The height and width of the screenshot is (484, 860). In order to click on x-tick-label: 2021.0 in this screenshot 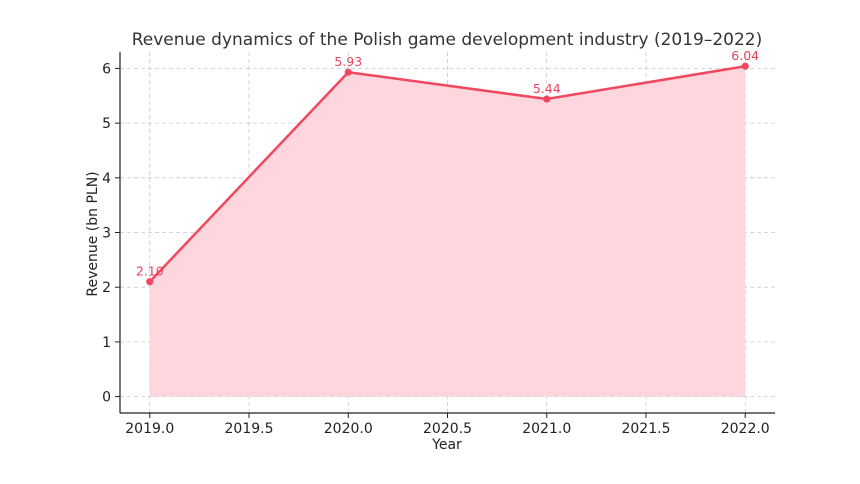, I will do `click(546, 429)`.